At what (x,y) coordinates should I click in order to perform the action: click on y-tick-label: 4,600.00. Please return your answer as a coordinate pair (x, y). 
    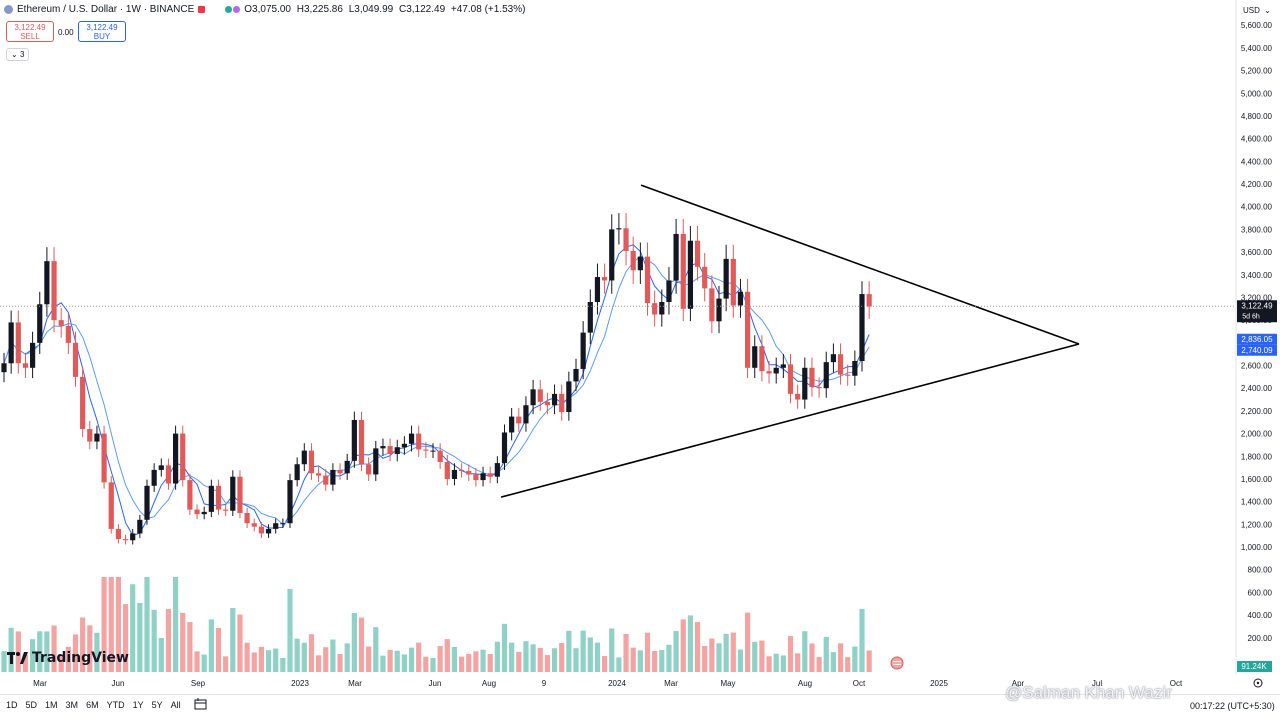
    Looking at the image, I should click on (1257, 139).